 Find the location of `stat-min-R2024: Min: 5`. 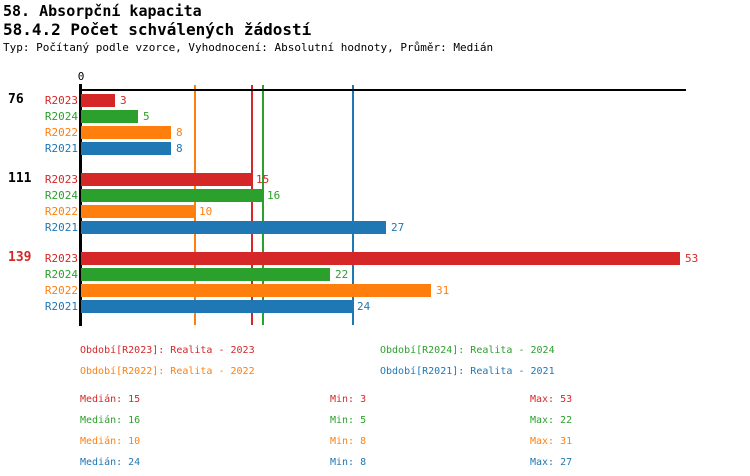

stat-min-R2024: Min: 5 is located at coordinates (348, 420).